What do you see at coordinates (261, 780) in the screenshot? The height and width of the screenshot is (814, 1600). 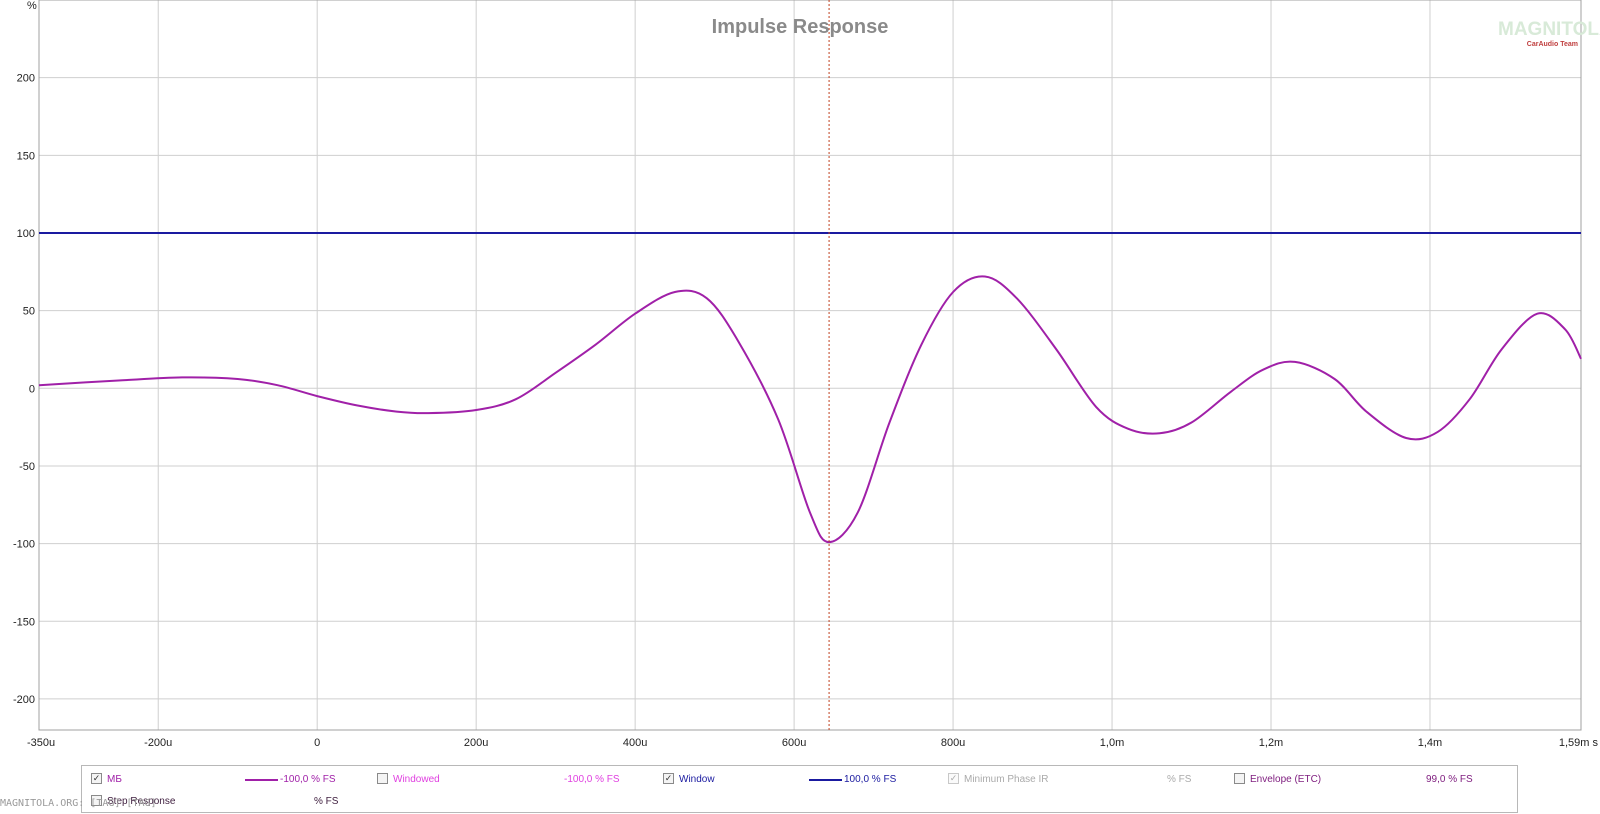 I see `mb-swatch` at bounding box center [261, 780].